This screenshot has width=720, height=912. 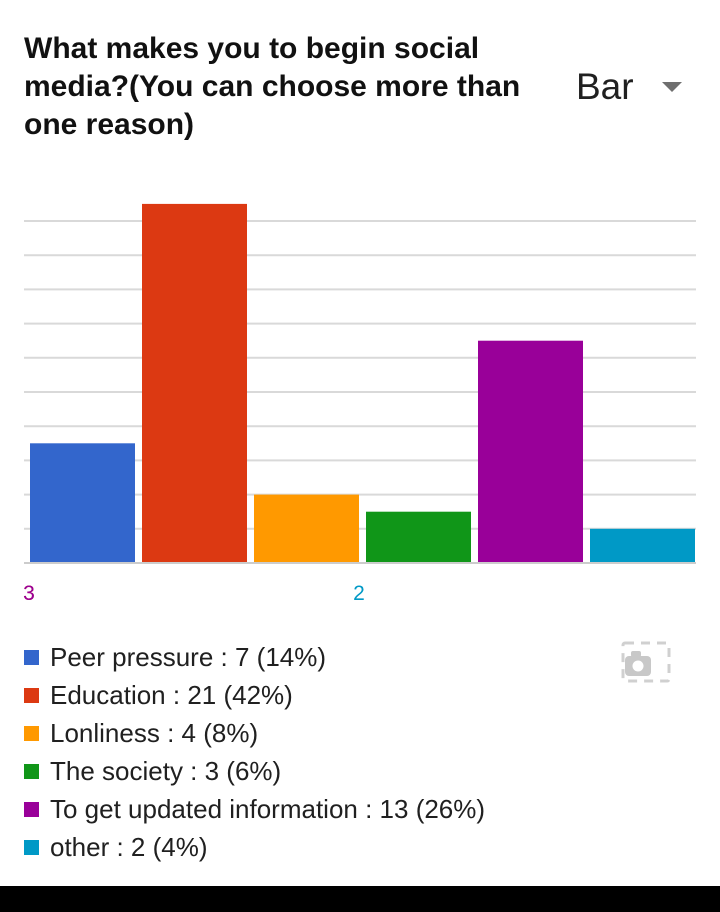 I want to click on x-tick-label: 3, so click(x=29, y=593).